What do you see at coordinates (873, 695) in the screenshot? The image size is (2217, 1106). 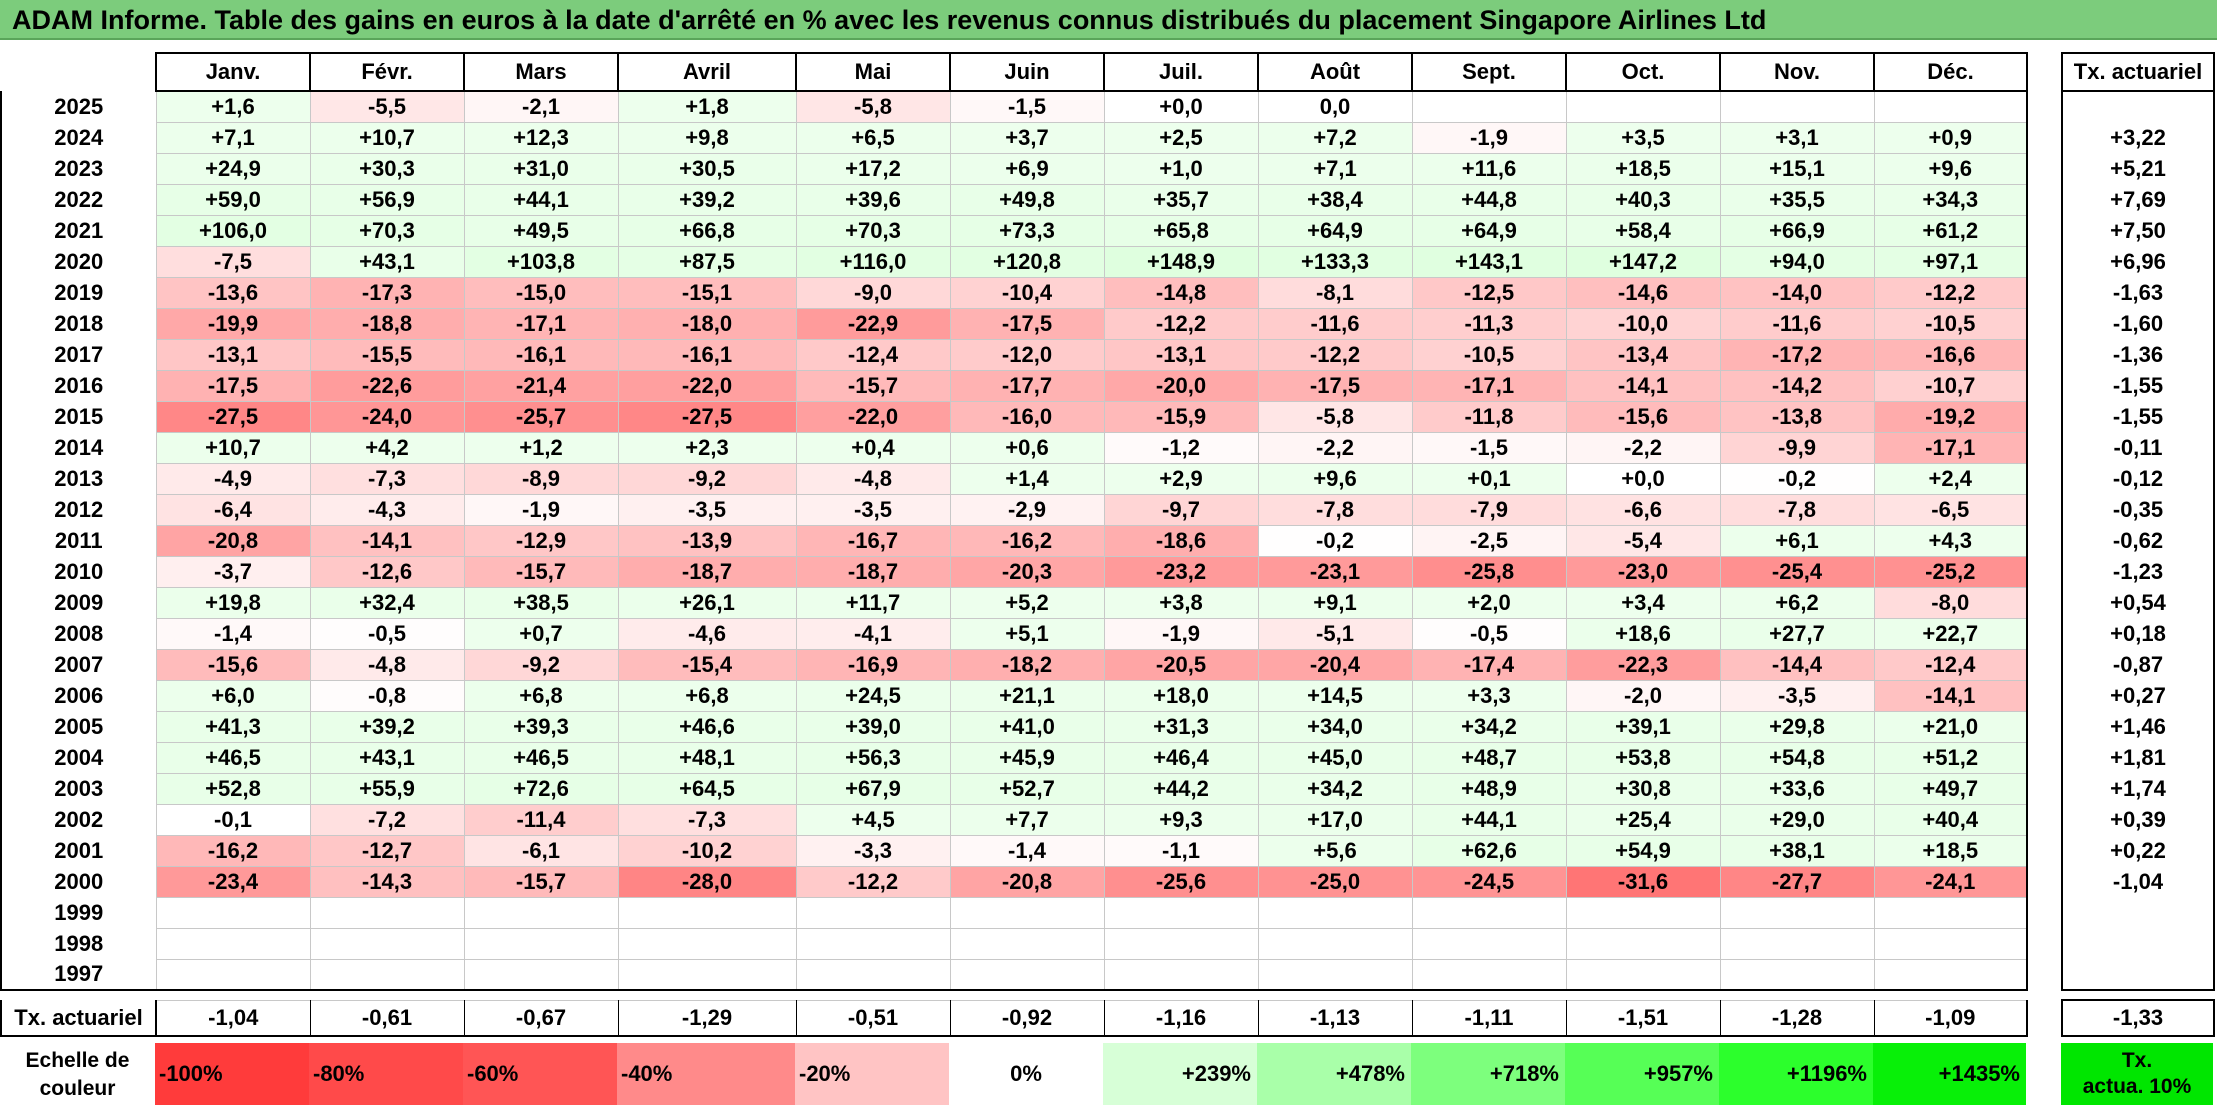 I see `gain-cell: +24,5` at bounding box center [873, 695].